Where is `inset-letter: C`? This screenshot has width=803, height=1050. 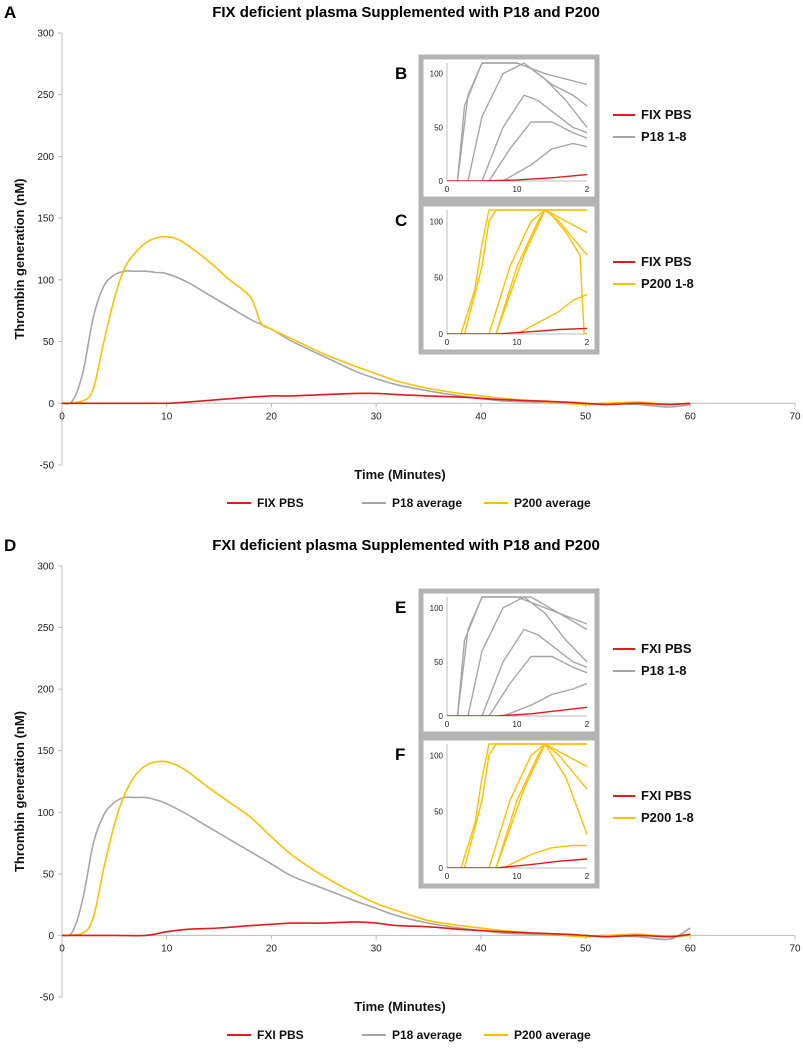 inset-letter: C is located at coordinates (401, 220).